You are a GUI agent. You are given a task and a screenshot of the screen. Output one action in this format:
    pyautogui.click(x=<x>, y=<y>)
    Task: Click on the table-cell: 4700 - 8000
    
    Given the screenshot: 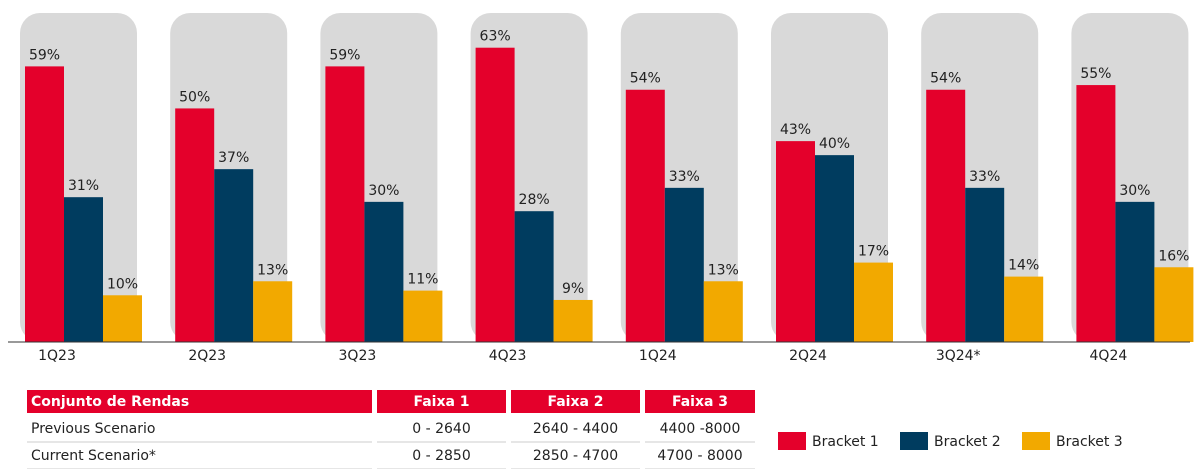 What is the action you would take?
    pyautogui.click(x=699, y=456)
    